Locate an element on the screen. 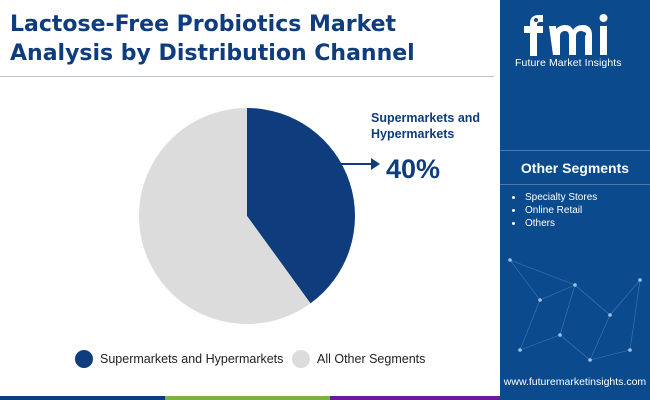  chart-title-line-1: Lactose-Free Probiotics Market is located at coordinates (203, 24).